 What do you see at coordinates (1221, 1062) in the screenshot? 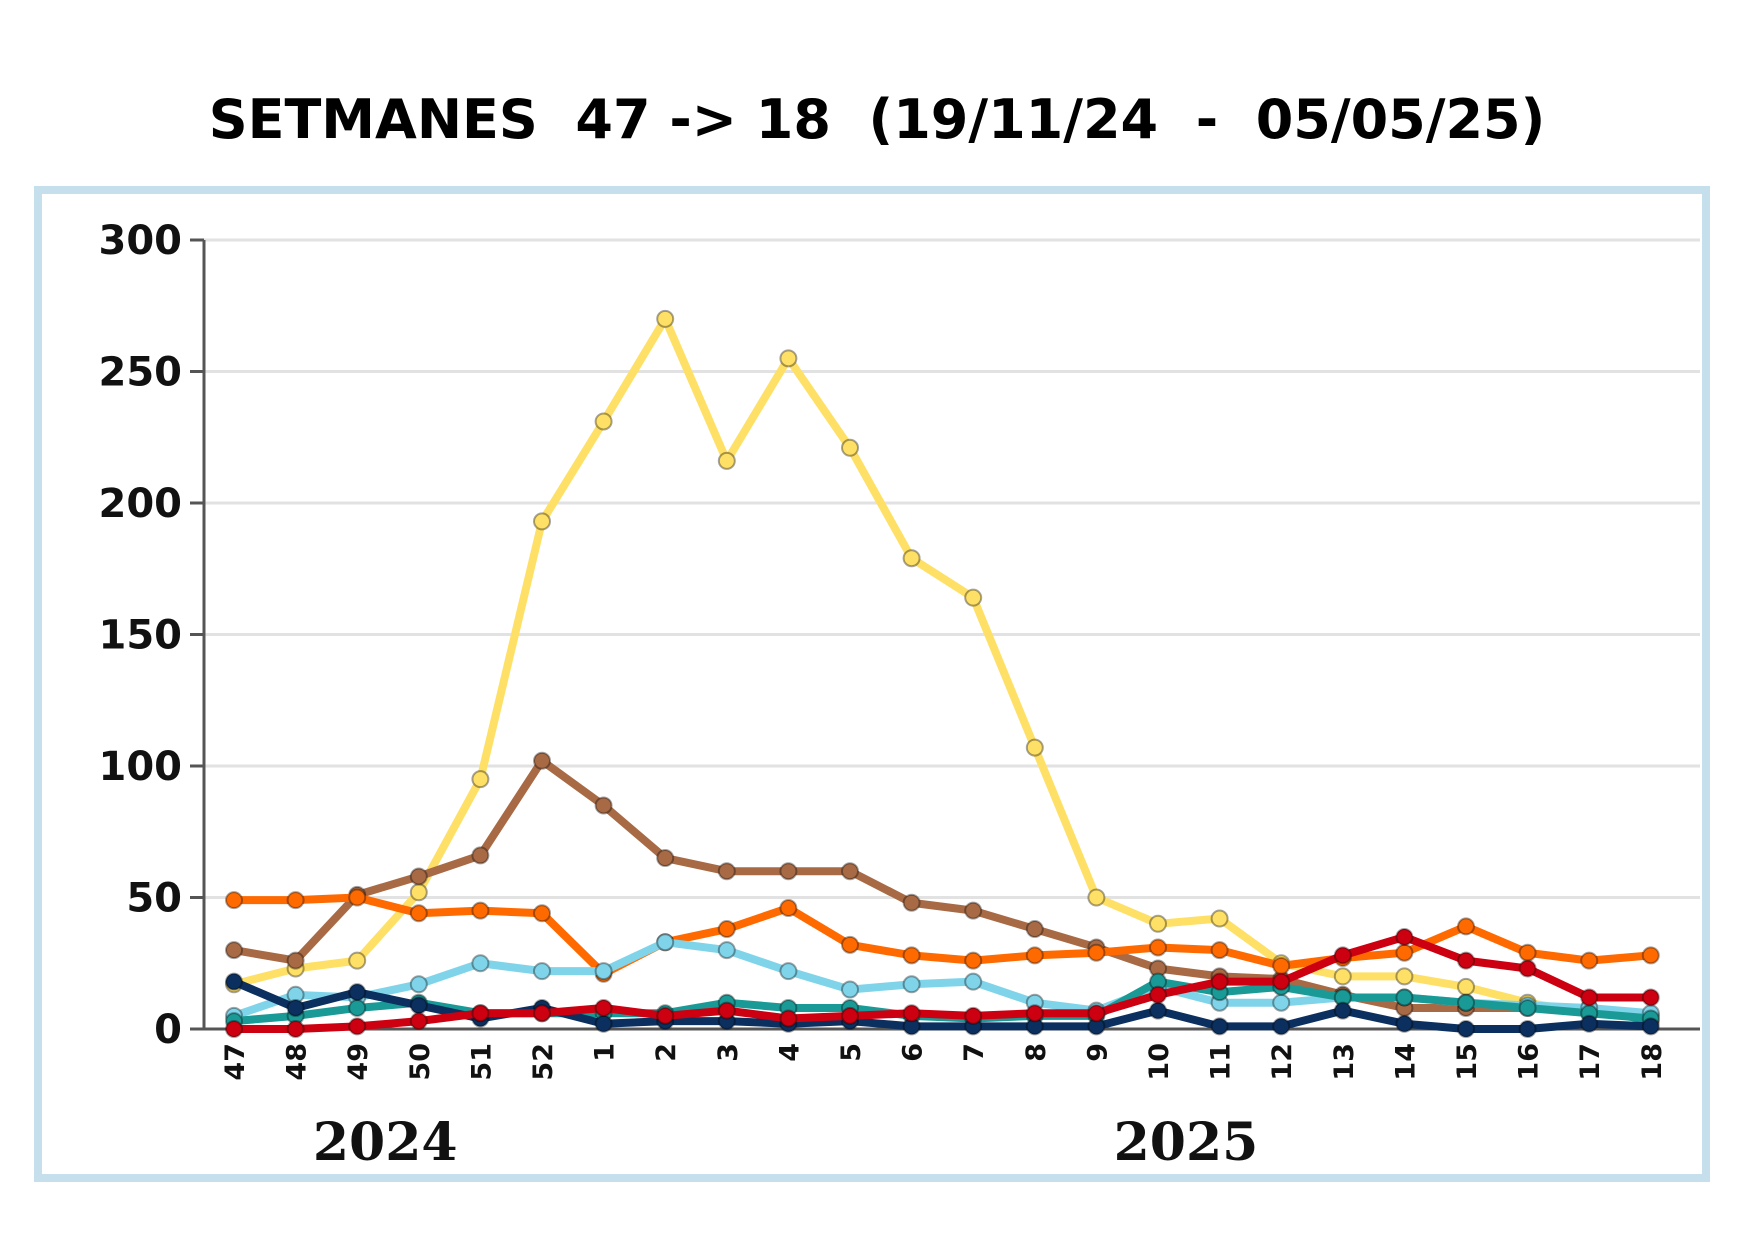
I see `x-tick-label: 11` at bounding box center [1221, 1062].